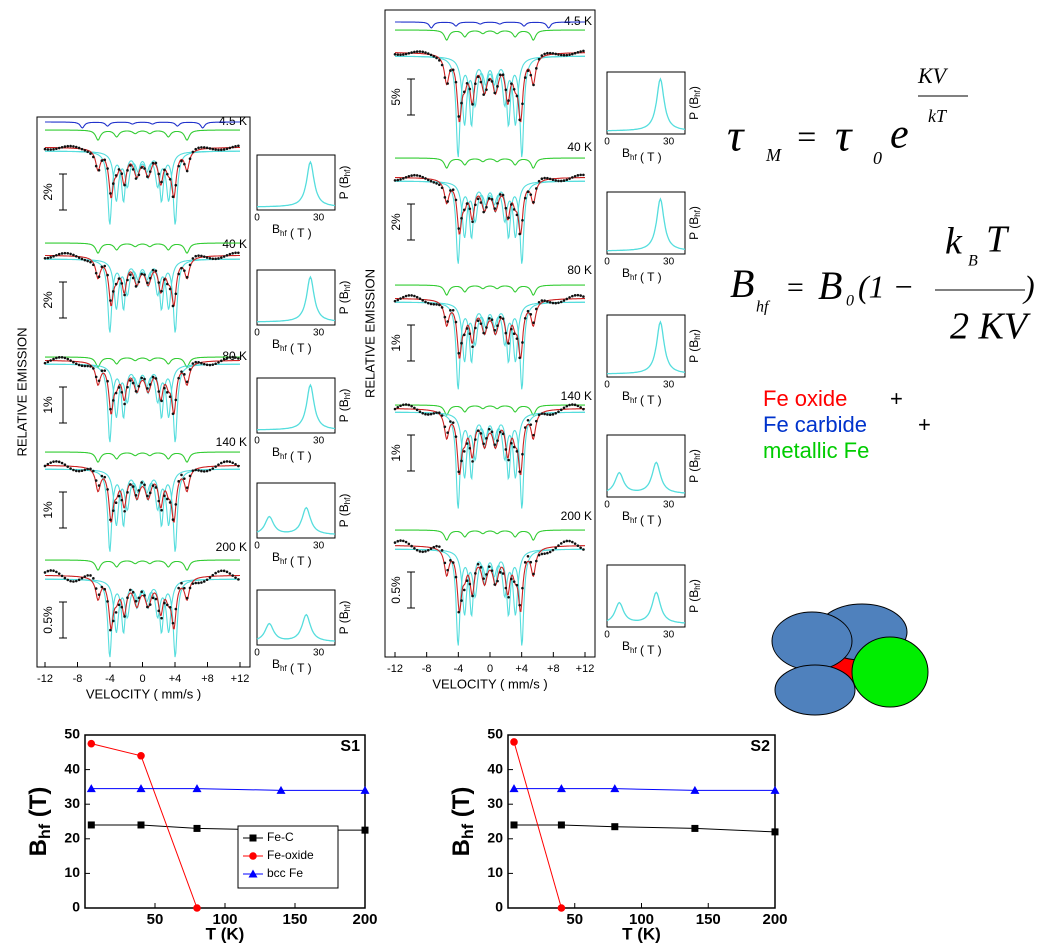  I want to click on legend-text: Fe carbide, so click(815, 424).